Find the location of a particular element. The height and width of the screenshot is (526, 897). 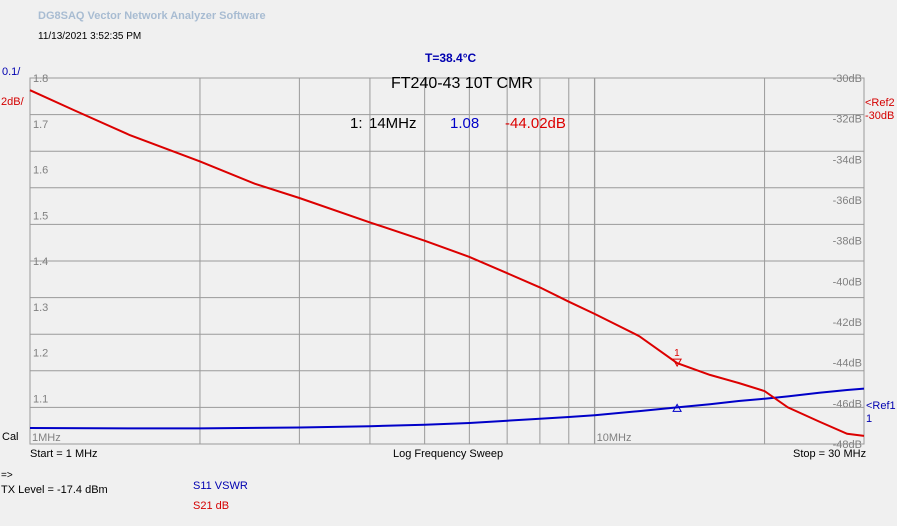

left-tick-label: 1.3 is located at coordinates (40, 308).